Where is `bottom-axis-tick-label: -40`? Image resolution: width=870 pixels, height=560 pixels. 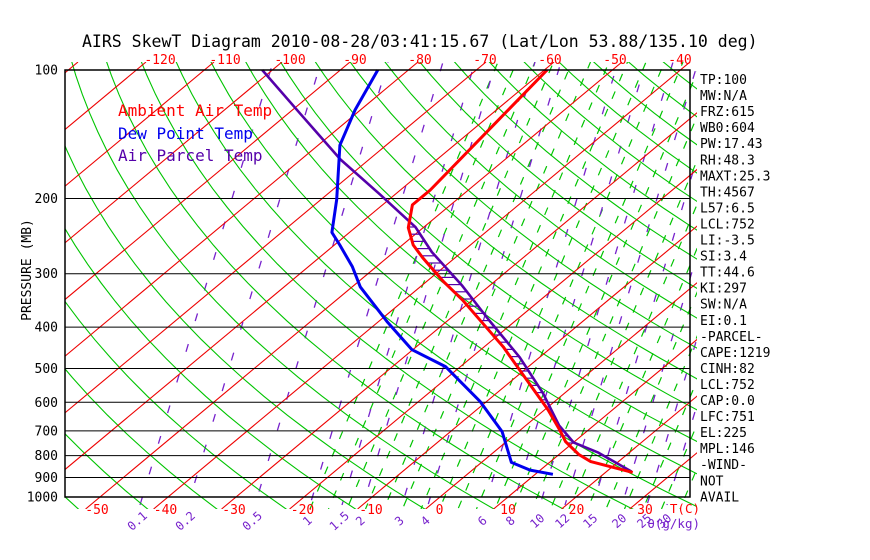
bottom-axis-tick-label: -40 is located at coordinates (165, 510).